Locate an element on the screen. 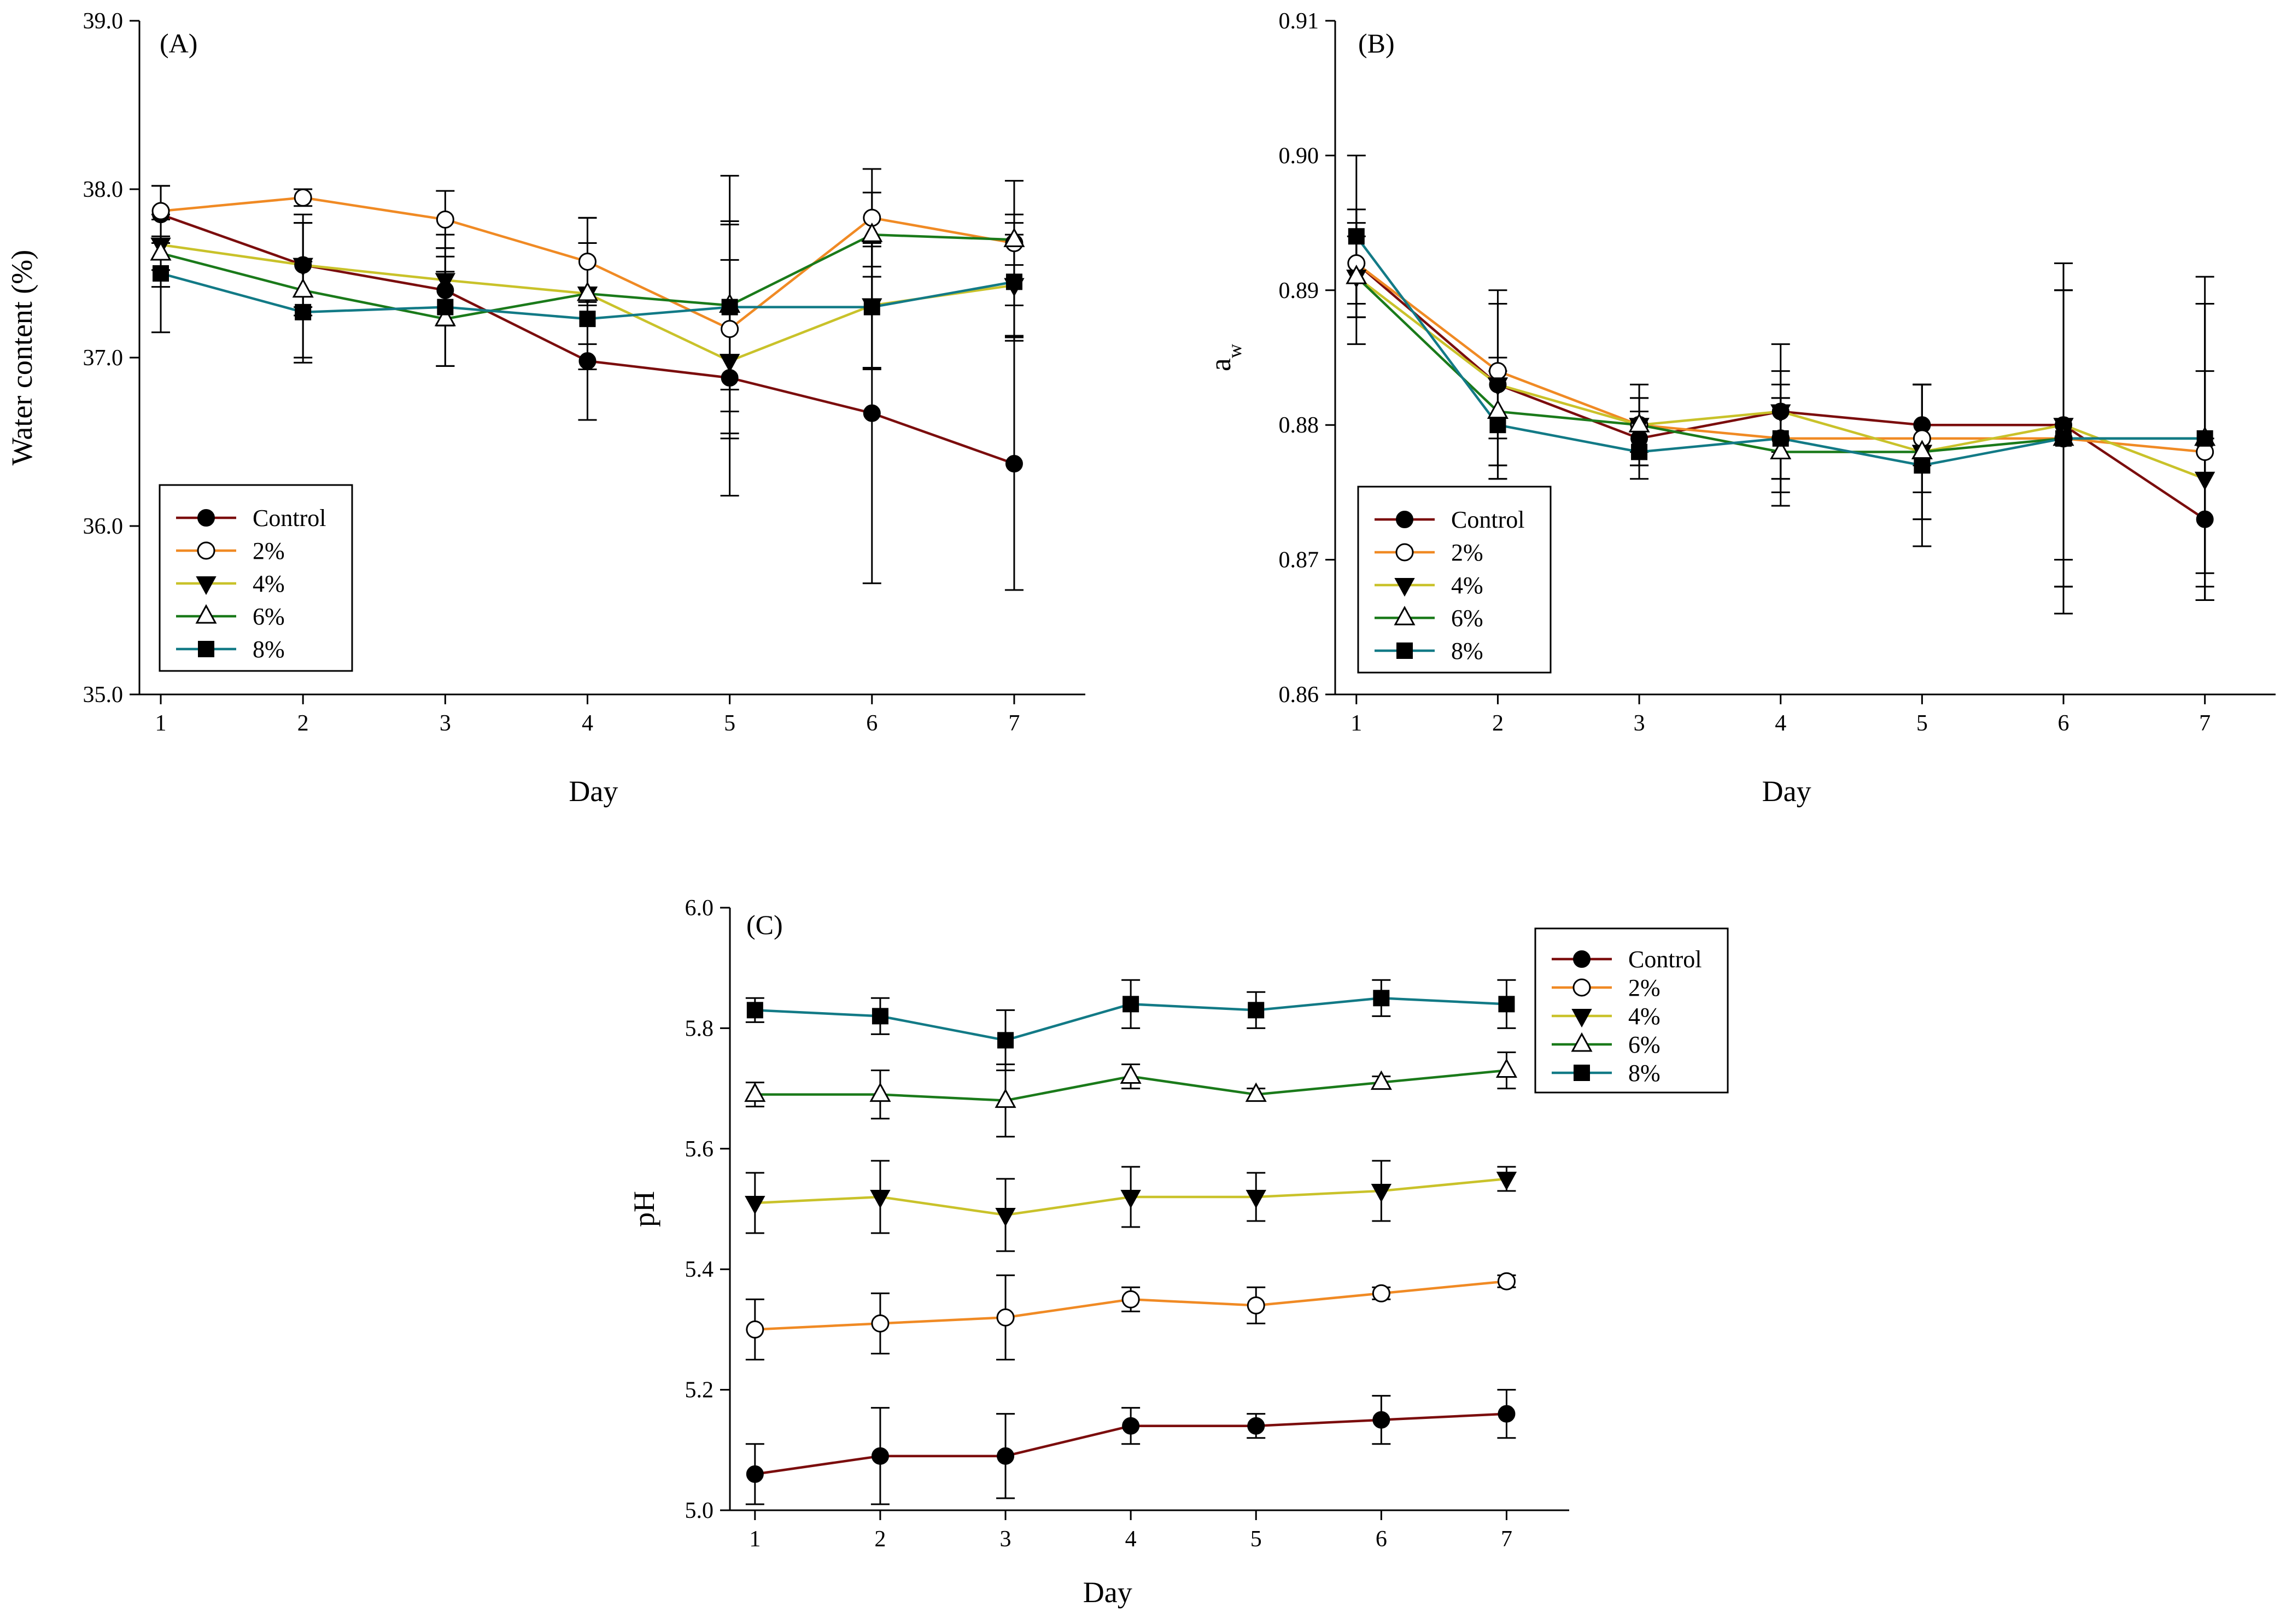 Image resolution: width=2292 pixels, height=1624 pixels. y-tick-label: 0.91 is located at coordinates (1299, 22).